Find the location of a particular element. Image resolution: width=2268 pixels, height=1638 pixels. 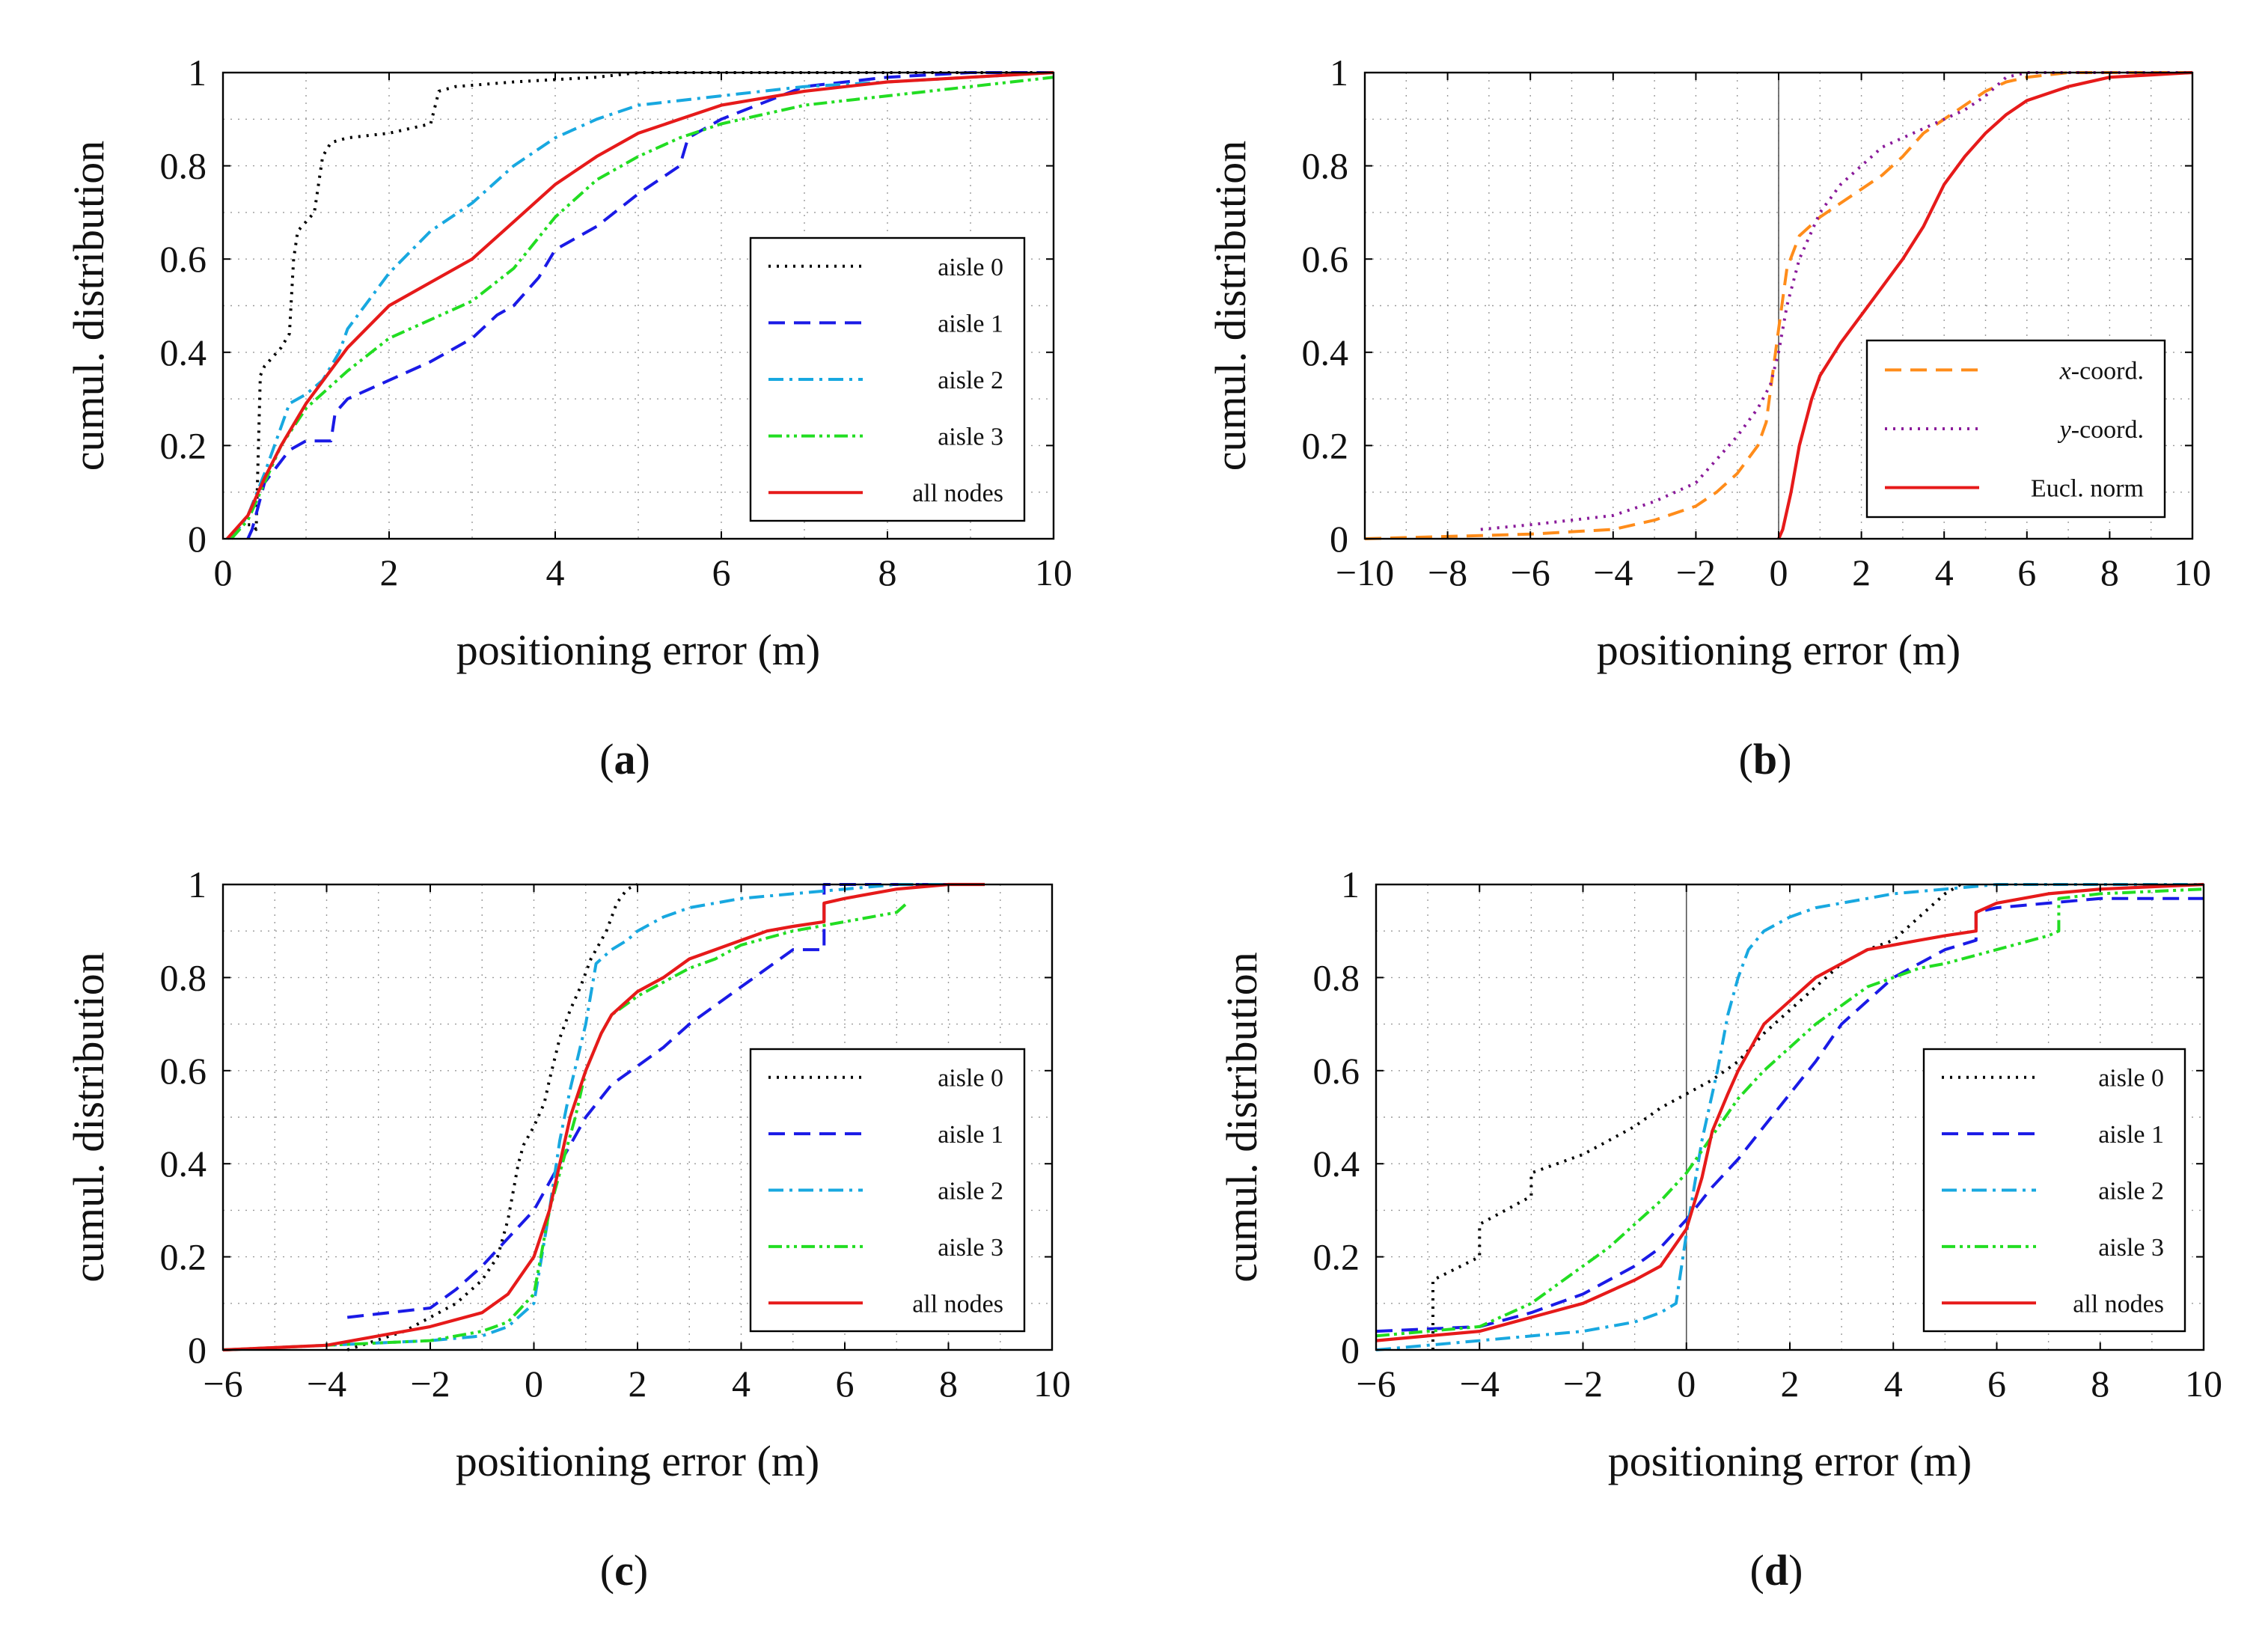

legend-entry-italic: x is located at coordinates (2065, 371).